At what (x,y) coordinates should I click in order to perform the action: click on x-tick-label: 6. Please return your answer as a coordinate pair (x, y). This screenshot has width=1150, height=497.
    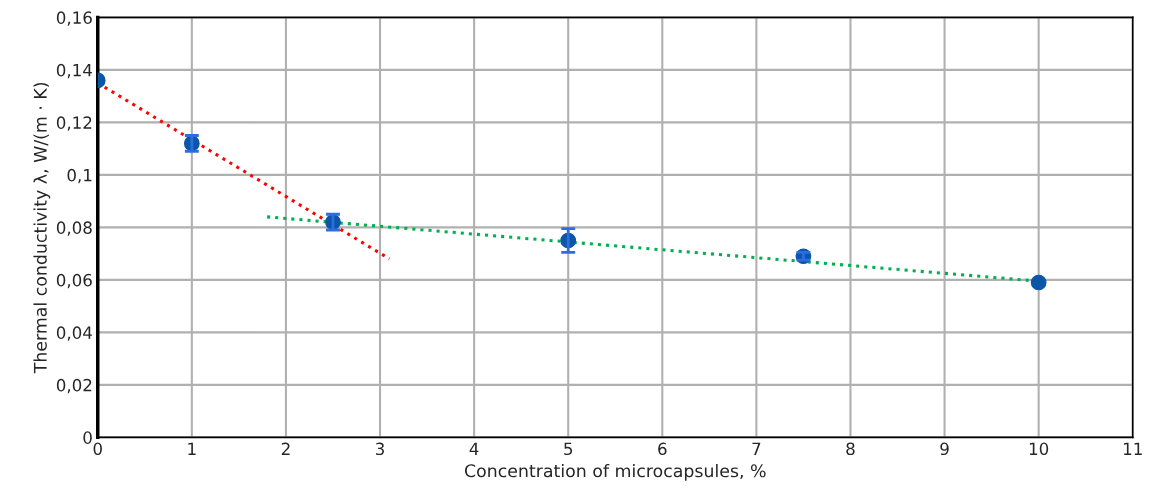
    Looking at the image, I should click on (662, 449).